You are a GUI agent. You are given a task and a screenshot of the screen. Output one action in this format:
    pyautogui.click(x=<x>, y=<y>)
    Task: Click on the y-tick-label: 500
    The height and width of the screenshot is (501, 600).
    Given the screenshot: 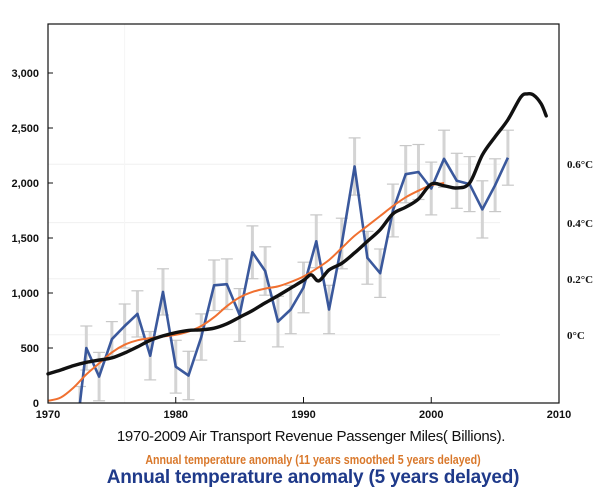 What is the action you would take?
    pyautogui.click(x=30, y=349)
    